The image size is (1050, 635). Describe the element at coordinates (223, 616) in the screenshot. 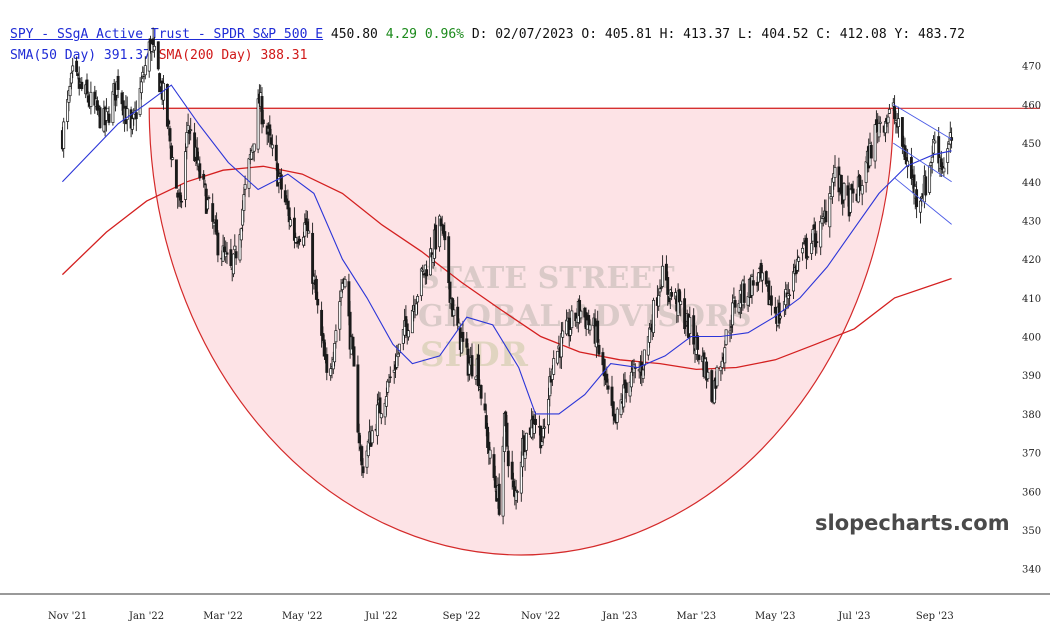

I see `x-tick-label: Mar '22` at that location.